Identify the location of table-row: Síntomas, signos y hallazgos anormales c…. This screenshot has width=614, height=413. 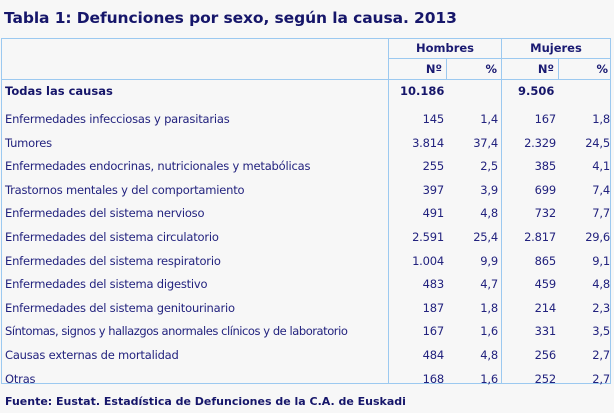
(307, 331).